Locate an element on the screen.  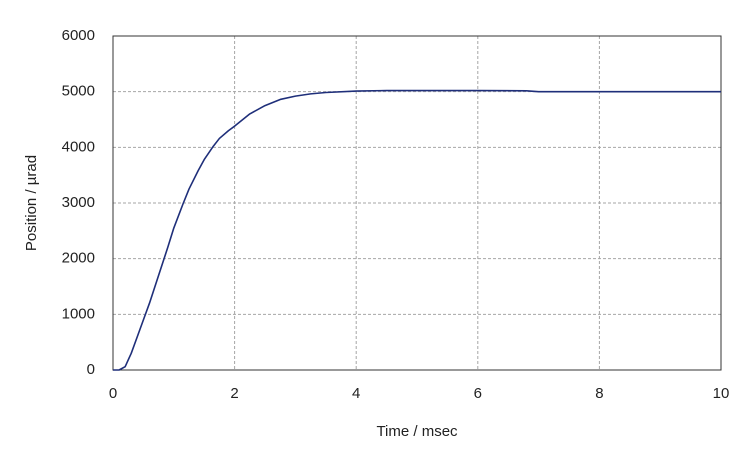
y-tick-label: 1000 is located at coordinates (78, 313).